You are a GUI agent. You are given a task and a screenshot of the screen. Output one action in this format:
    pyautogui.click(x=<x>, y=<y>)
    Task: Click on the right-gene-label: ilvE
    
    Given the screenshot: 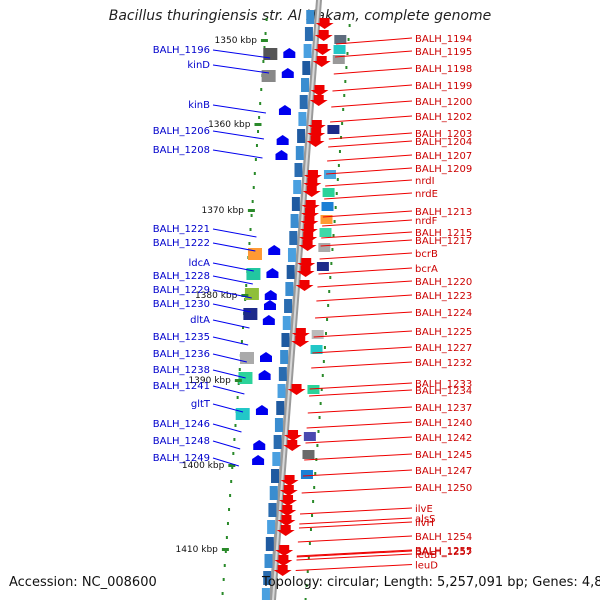 What is the action you would take?
    pyautogui.click(x=424, y=509)
    